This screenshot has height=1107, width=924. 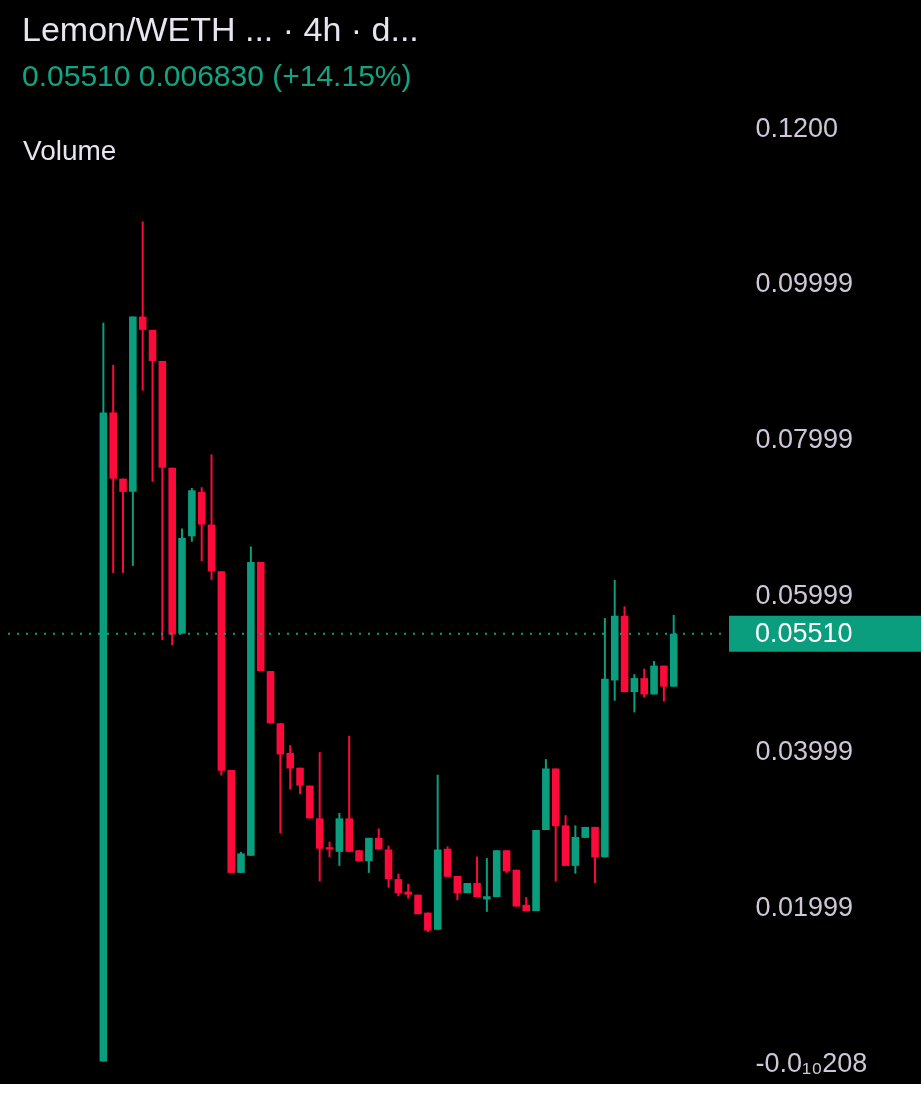 I want to click on y-tick-label: 0.1200, so click(x=797, y=127).